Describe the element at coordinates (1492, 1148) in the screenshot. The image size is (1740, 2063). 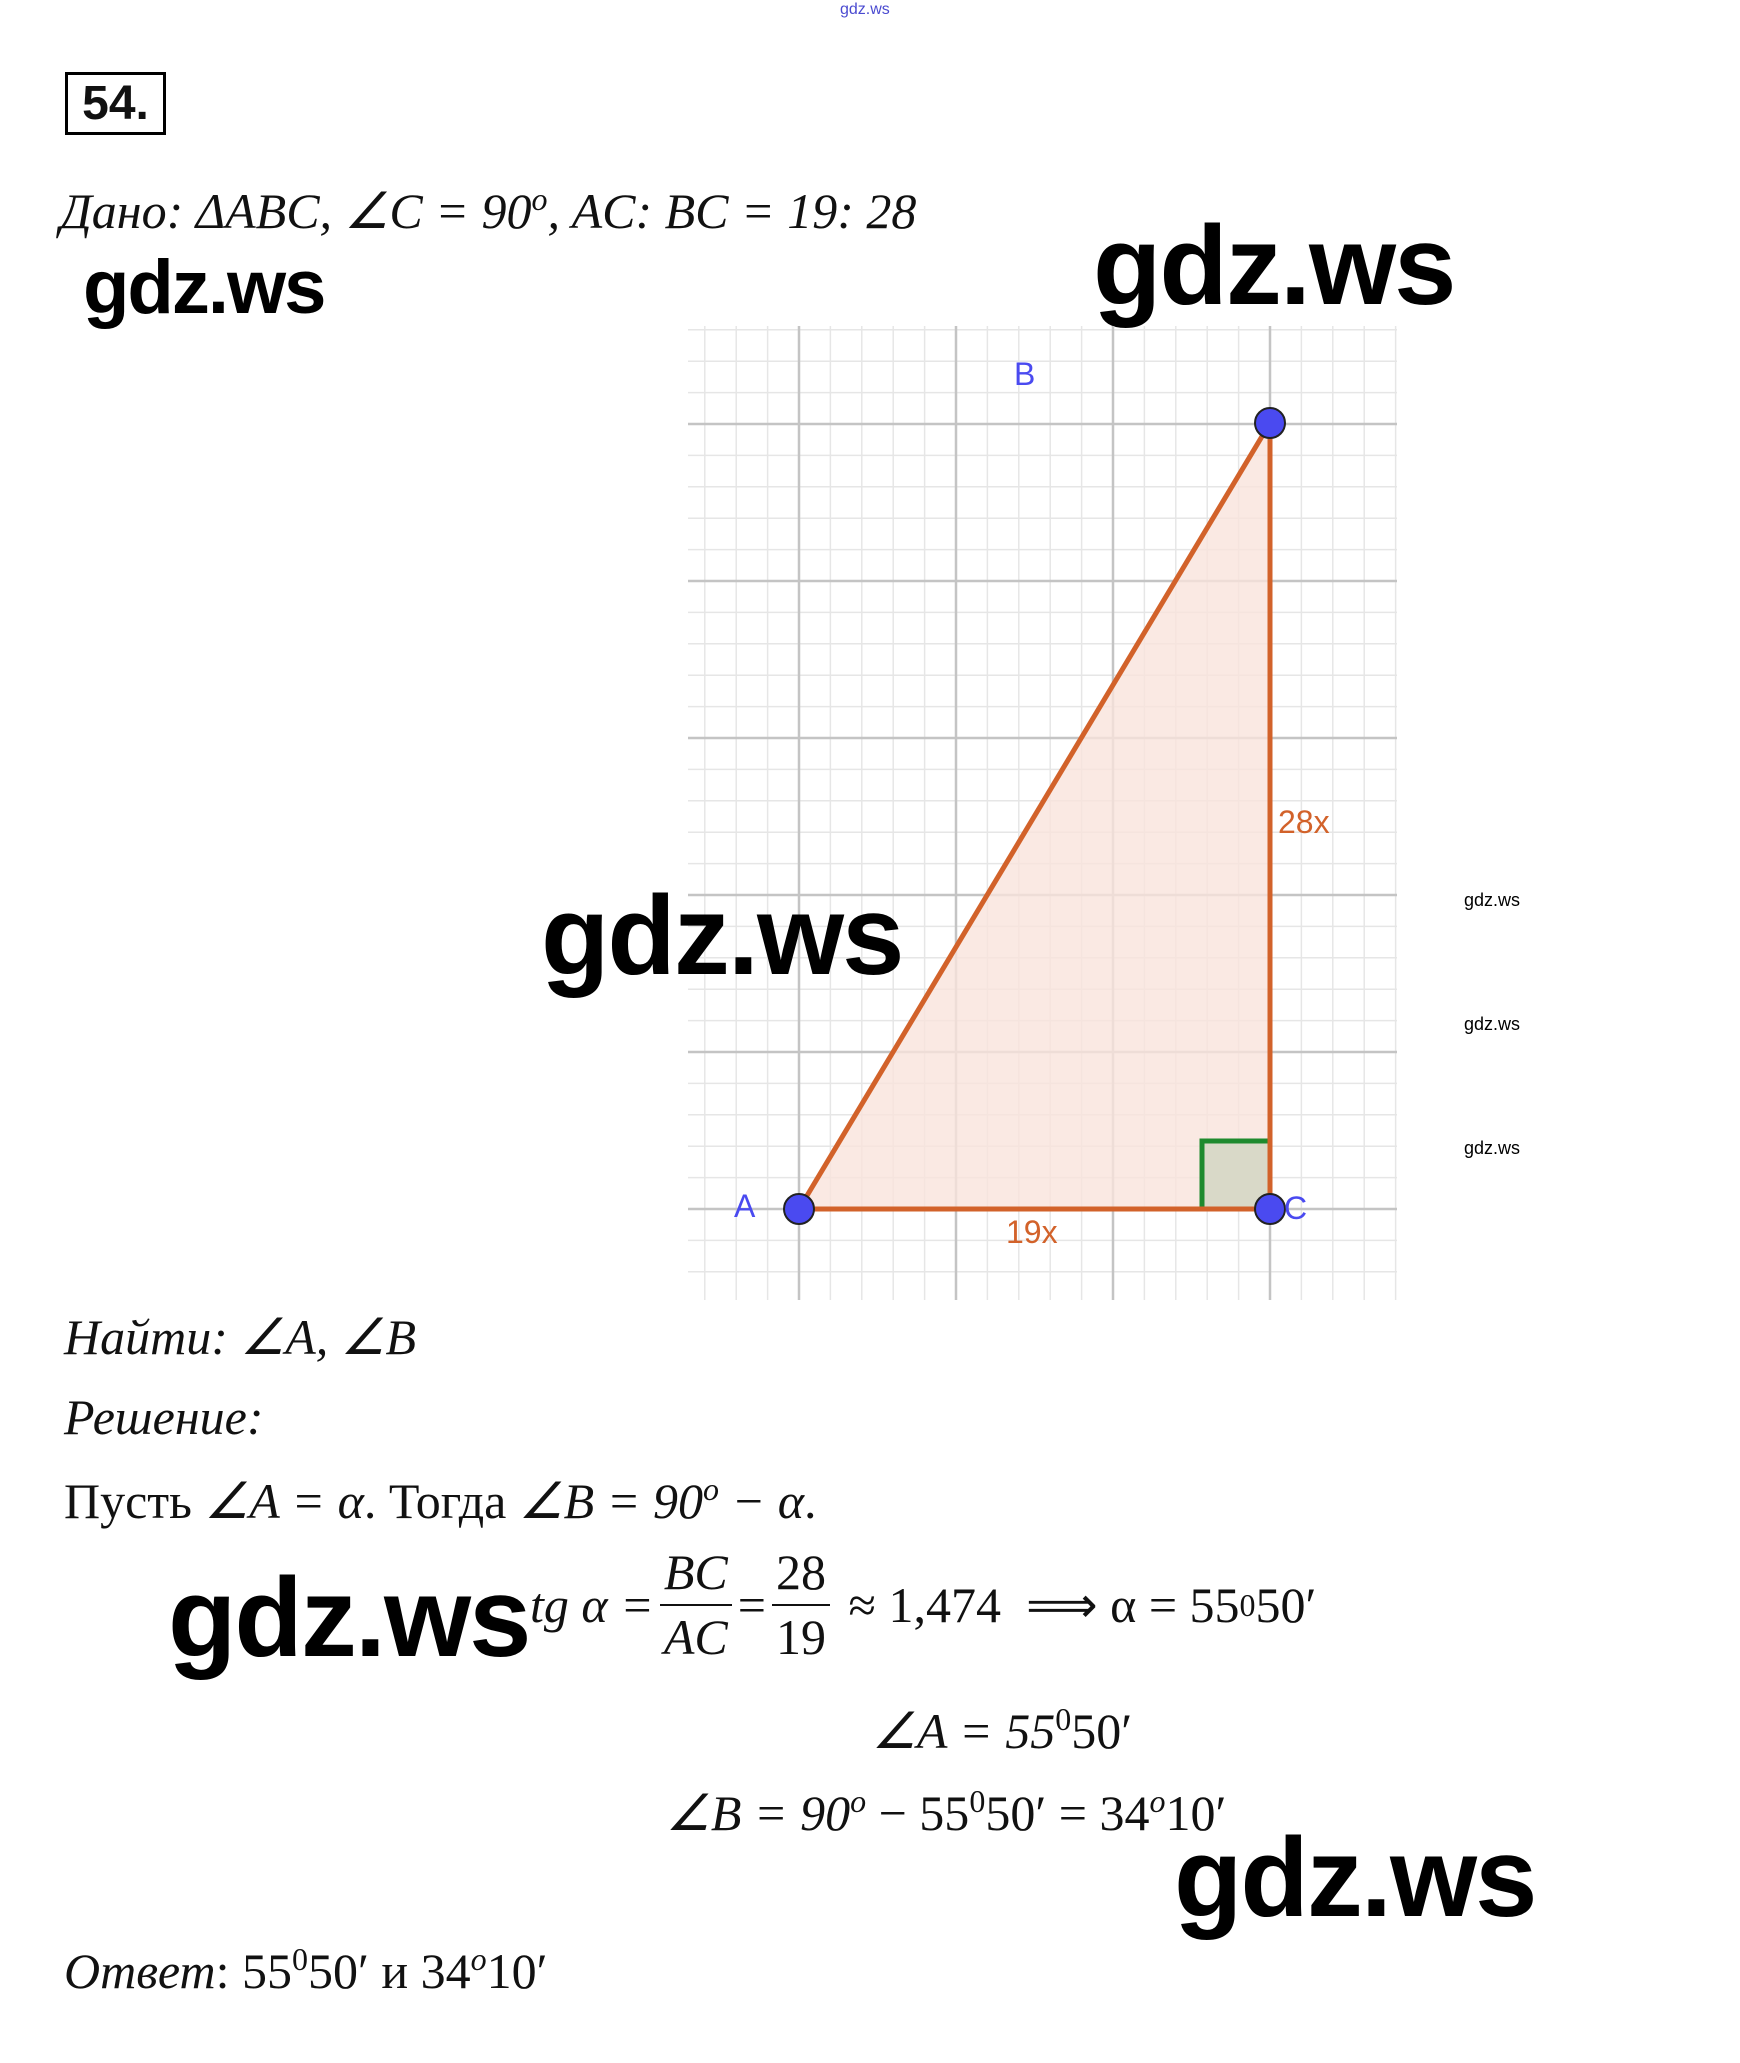
I see `watermark-side-3: gdz.ws` at that location.